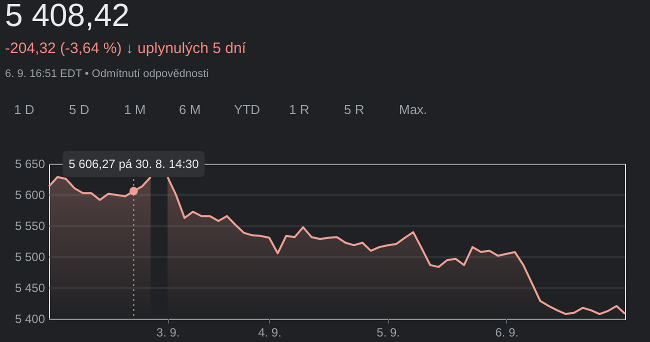 This screenshot has height=342, width=650. Describe the element at coordinates (30, 319) in the screenshot. I see `y-tick-label: 5 400` at that location.